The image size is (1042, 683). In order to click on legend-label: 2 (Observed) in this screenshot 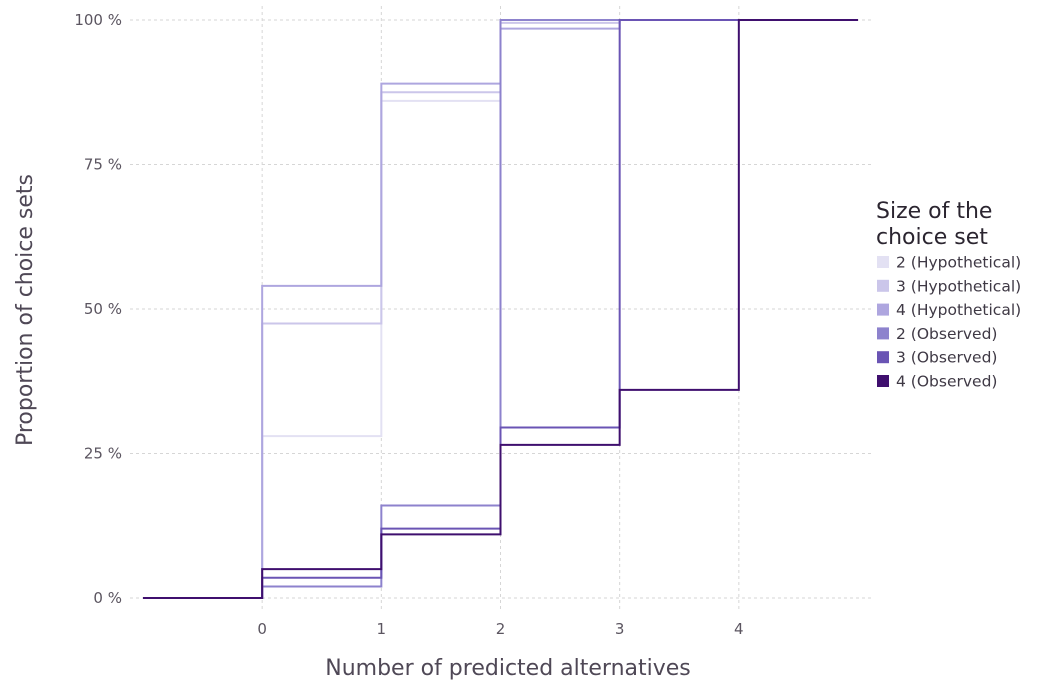, I will do `click(946, 334)`.